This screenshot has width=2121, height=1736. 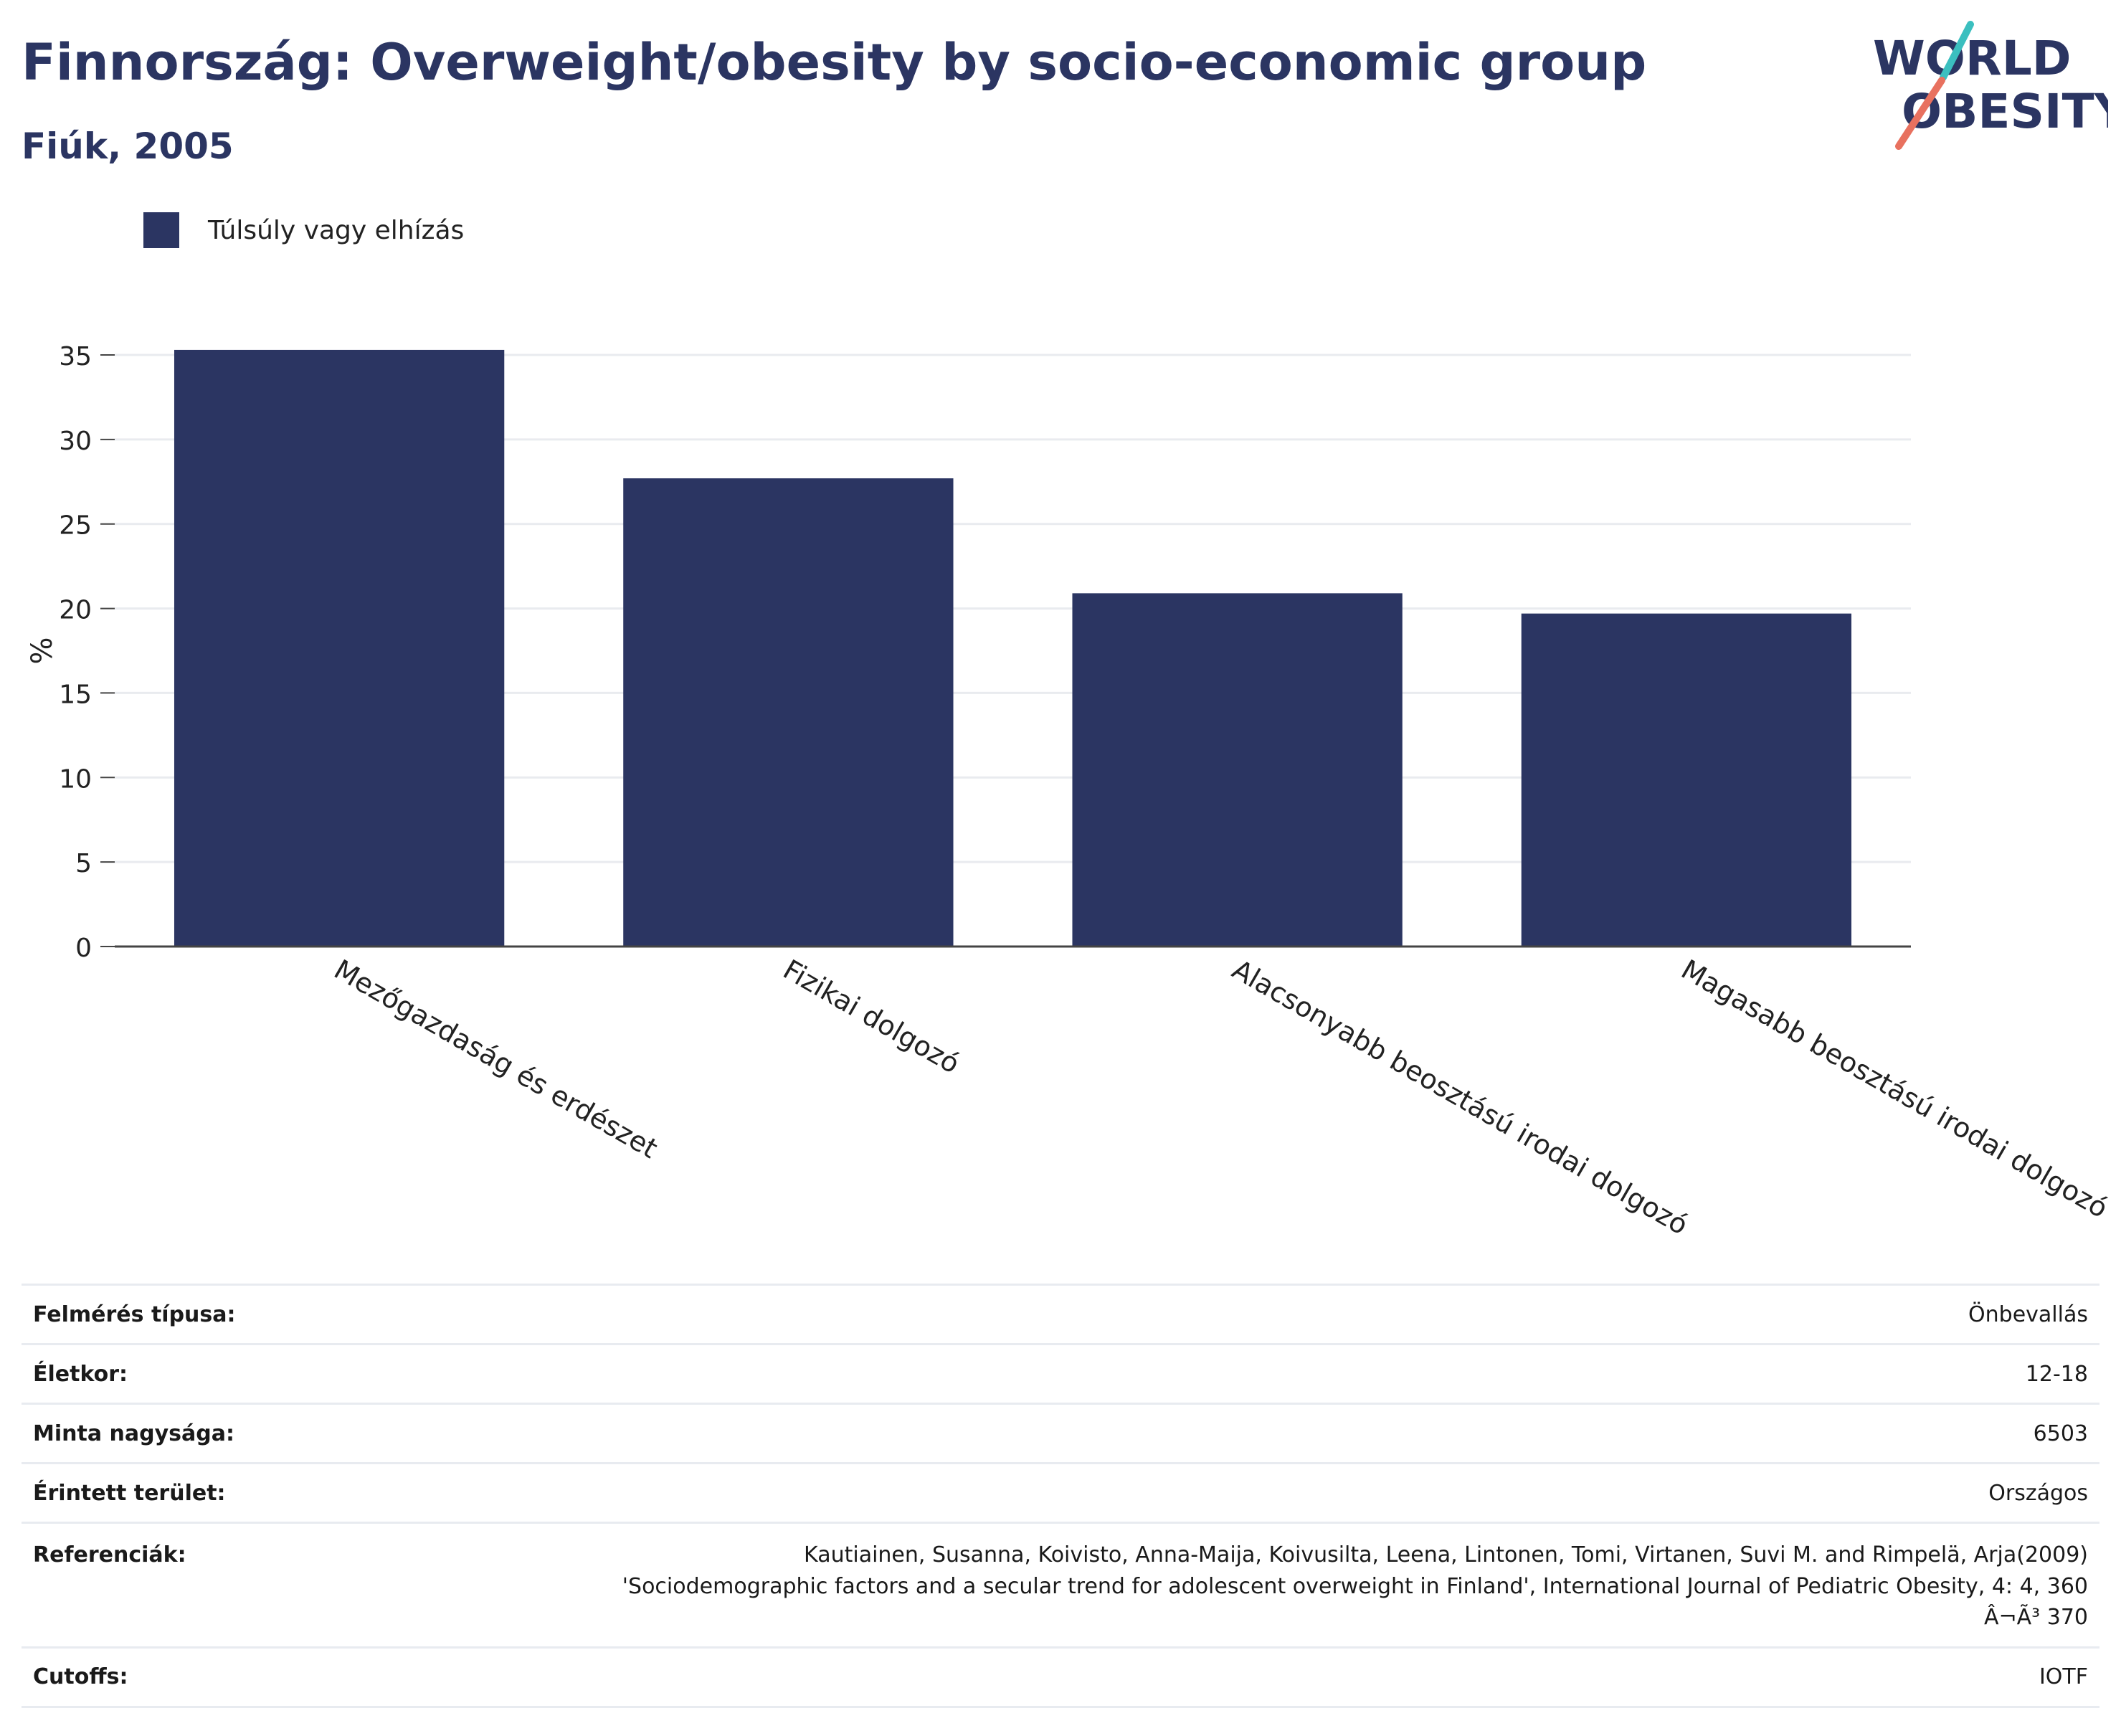 I want to click on info-value: 12-18, so click(x=2056, y=1374).